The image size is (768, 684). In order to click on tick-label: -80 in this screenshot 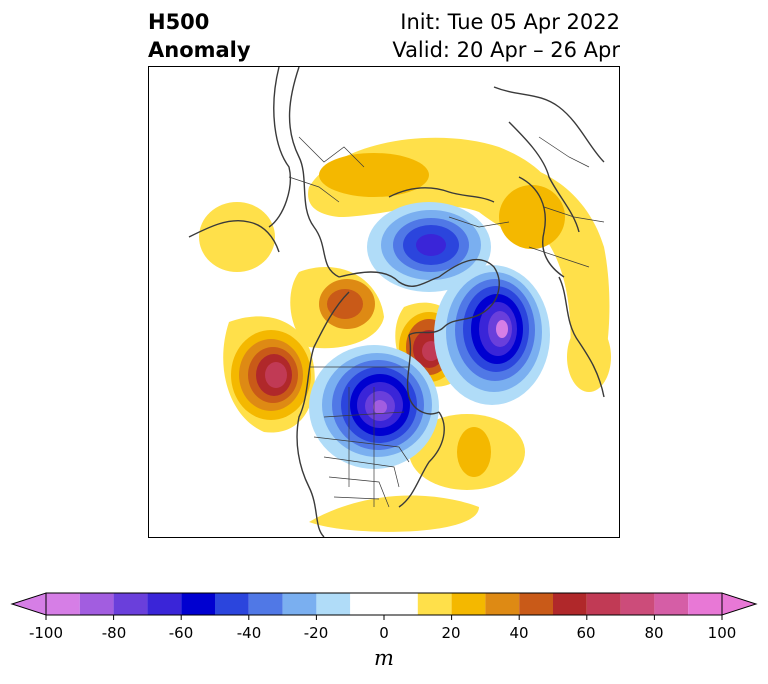, I will do `click(114, 633)`.